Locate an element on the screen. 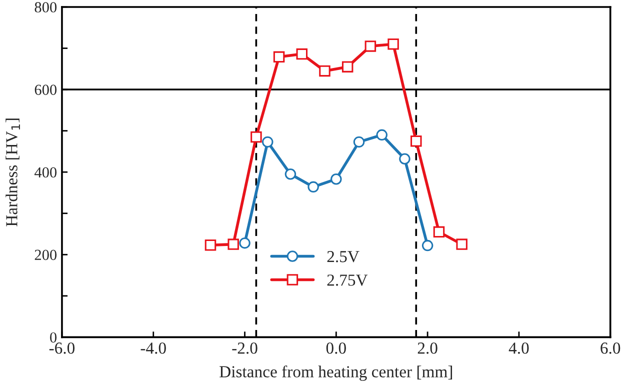 Image resolution: width=626 pixels, height=388 pixels. x-tick-label: -4.0 is located at coordinates (153, 348).